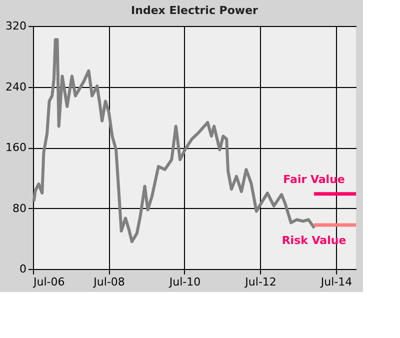 The image size is (400, 338). Describe the element at coordinates (48, 282) in the screenshot. I see `x-tick-label: Jul-06` at that location.